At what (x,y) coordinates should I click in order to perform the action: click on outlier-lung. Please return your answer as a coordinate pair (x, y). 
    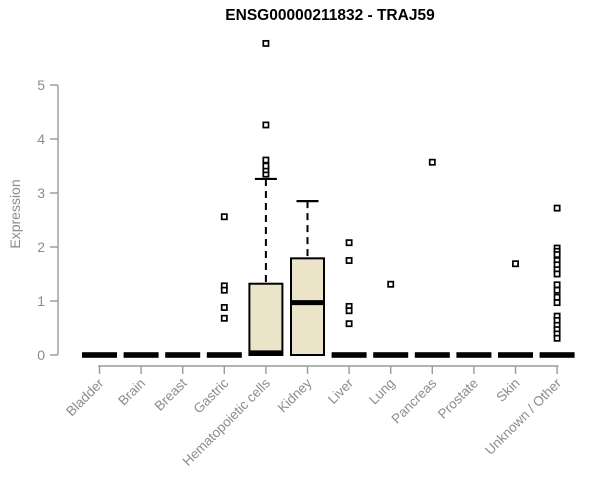
    Looking at the image, I should click on (391, 284).